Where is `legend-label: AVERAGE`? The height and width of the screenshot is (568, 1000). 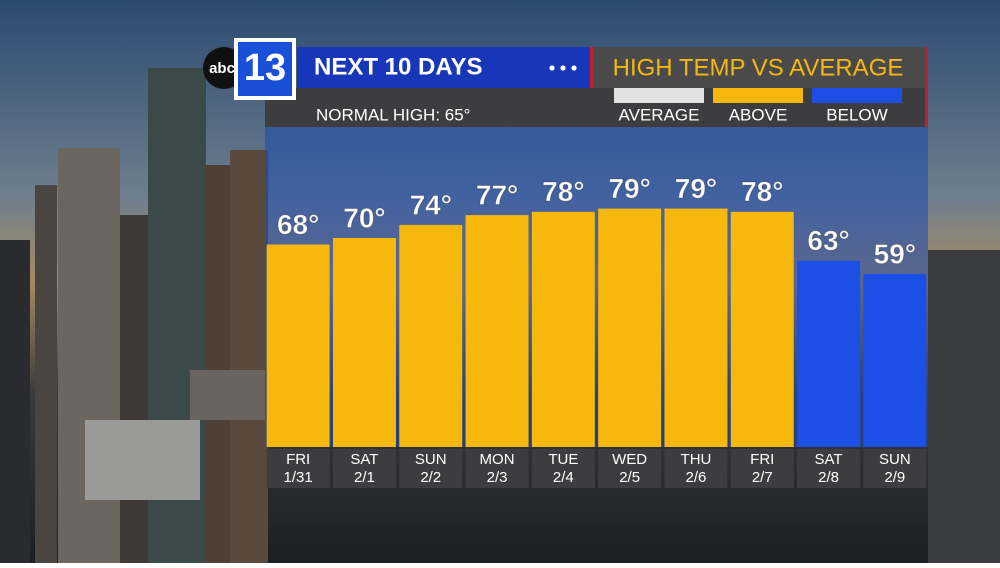 legend-label: AVERAGE is located at coordinates (659, 114).